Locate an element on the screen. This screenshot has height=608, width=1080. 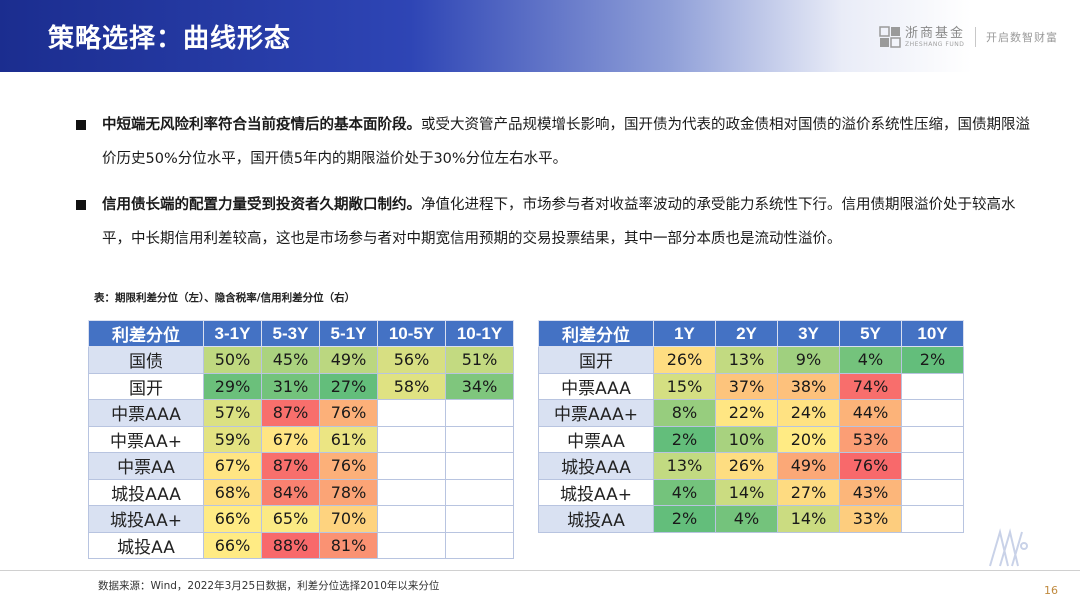
column-header: 3-1Y is located at coordinates (232, 333).